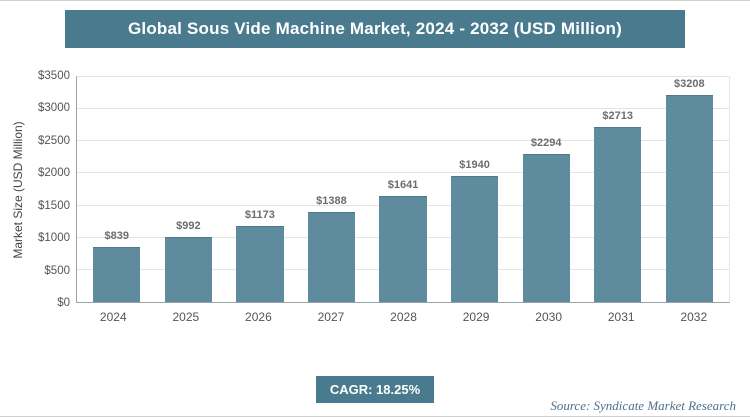 Image resolution: width=750 pixels, height=417 pixels. What do you see at coordinates (188, 269) in the screenshot?
I see `bar-2025` at bounding box center [188, 269].